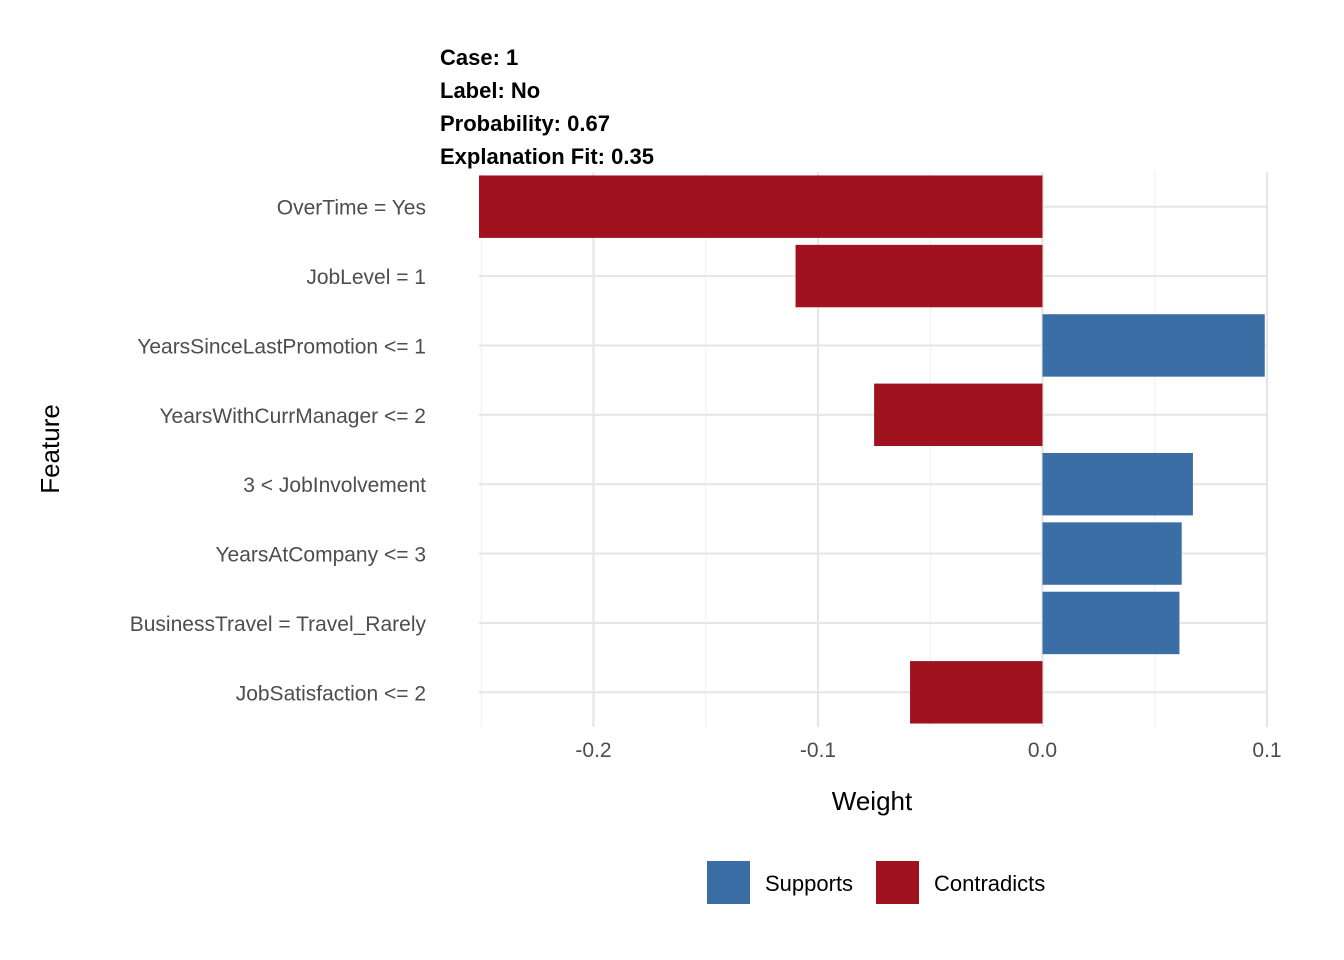 The image size is (1344, 960). I want to click on x-axis-title: Weight, so click(872, 801).